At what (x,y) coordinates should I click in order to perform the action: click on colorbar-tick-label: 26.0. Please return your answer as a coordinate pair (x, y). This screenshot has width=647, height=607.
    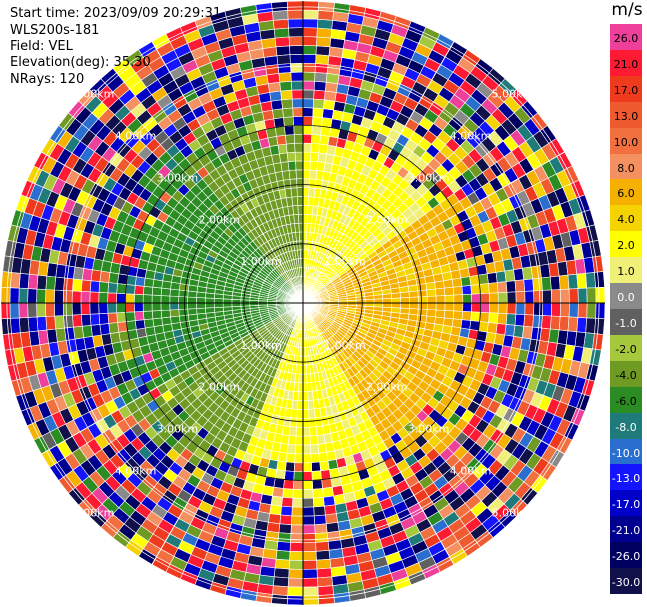
    Looking at the image, I should click on (626, 38).